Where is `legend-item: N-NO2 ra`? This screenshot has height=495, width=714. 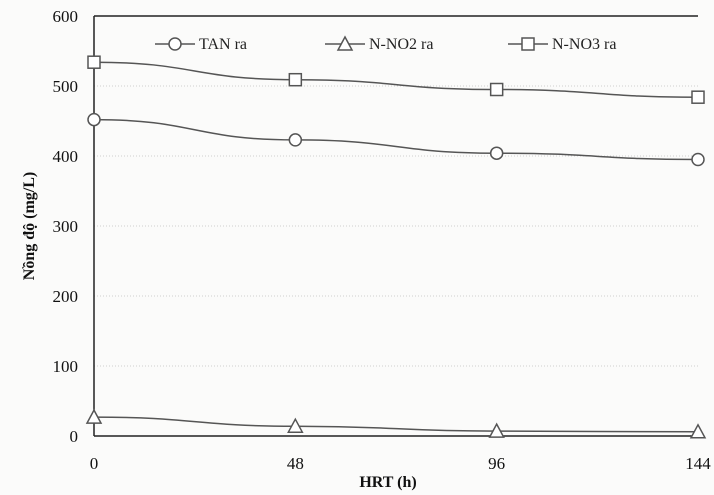 legend-item: N-NO2 ra is located at coordinates (379, 44).